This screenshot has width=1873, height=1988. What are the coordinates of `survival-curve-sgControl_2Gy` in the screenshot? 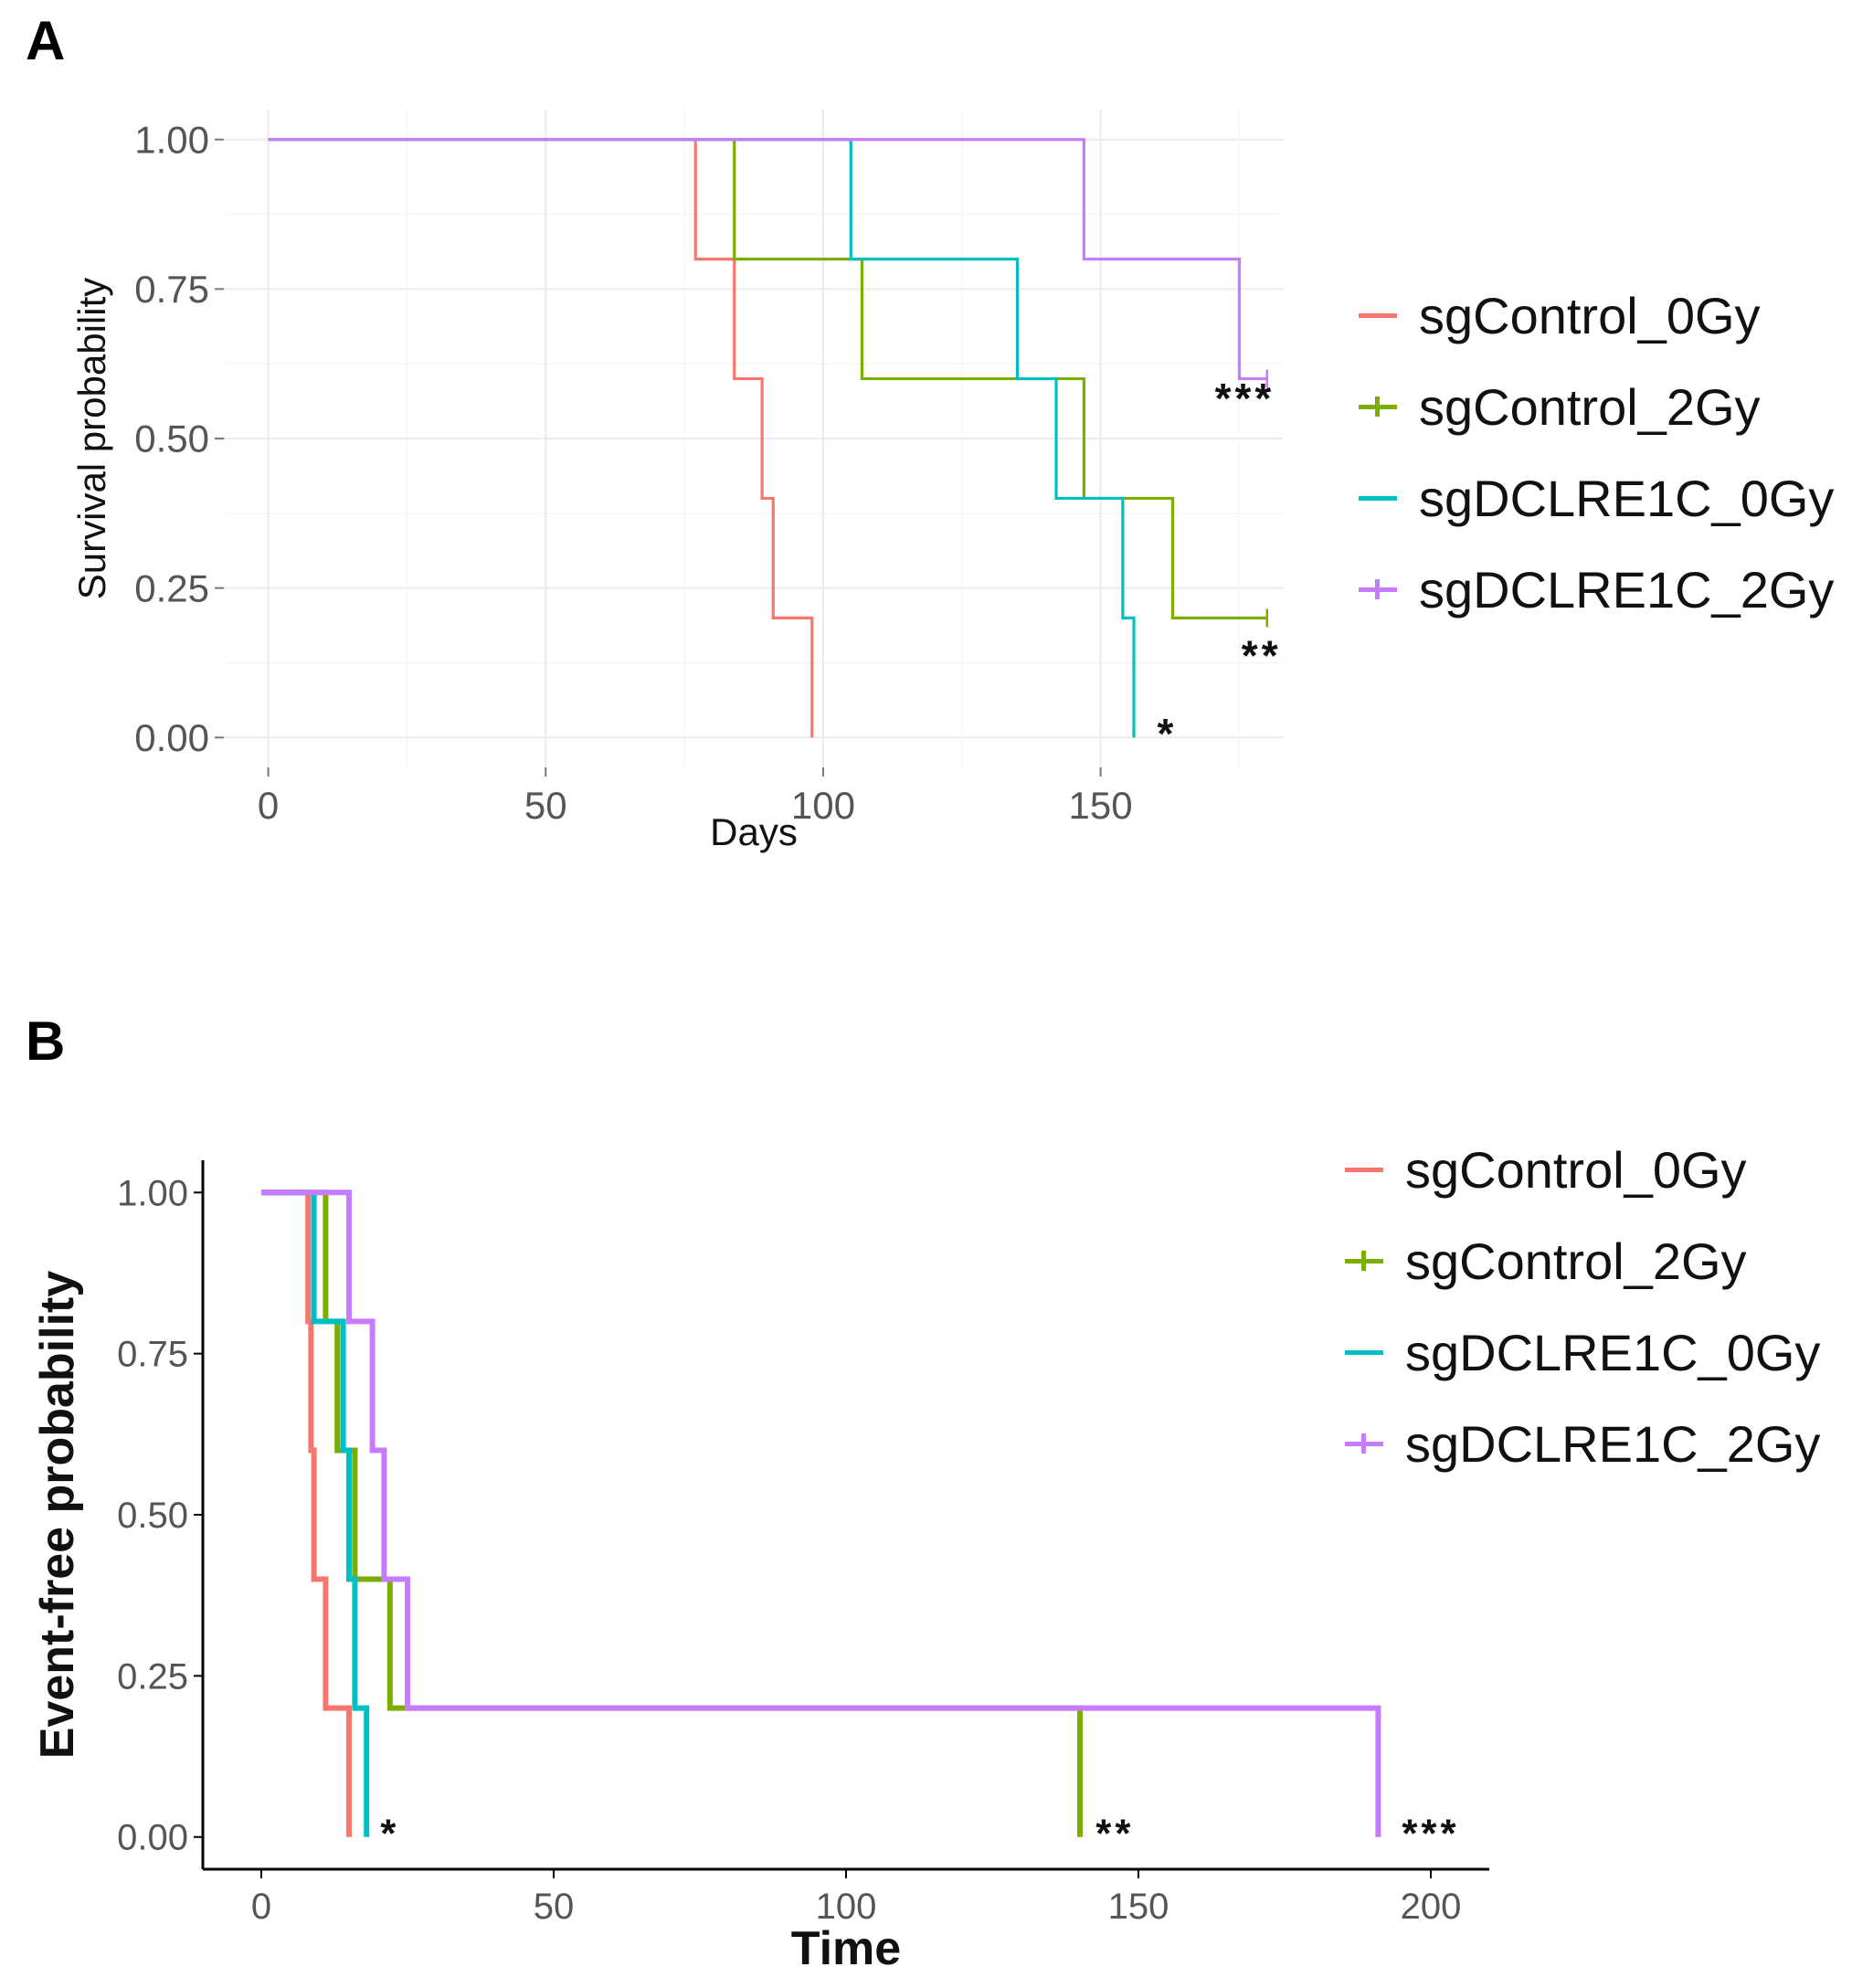 It's located at (767, 378).